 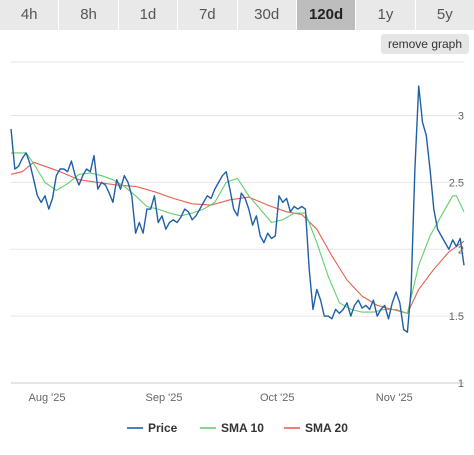 I want to click on tab-120d: 120d, so click(x=326, y=15).